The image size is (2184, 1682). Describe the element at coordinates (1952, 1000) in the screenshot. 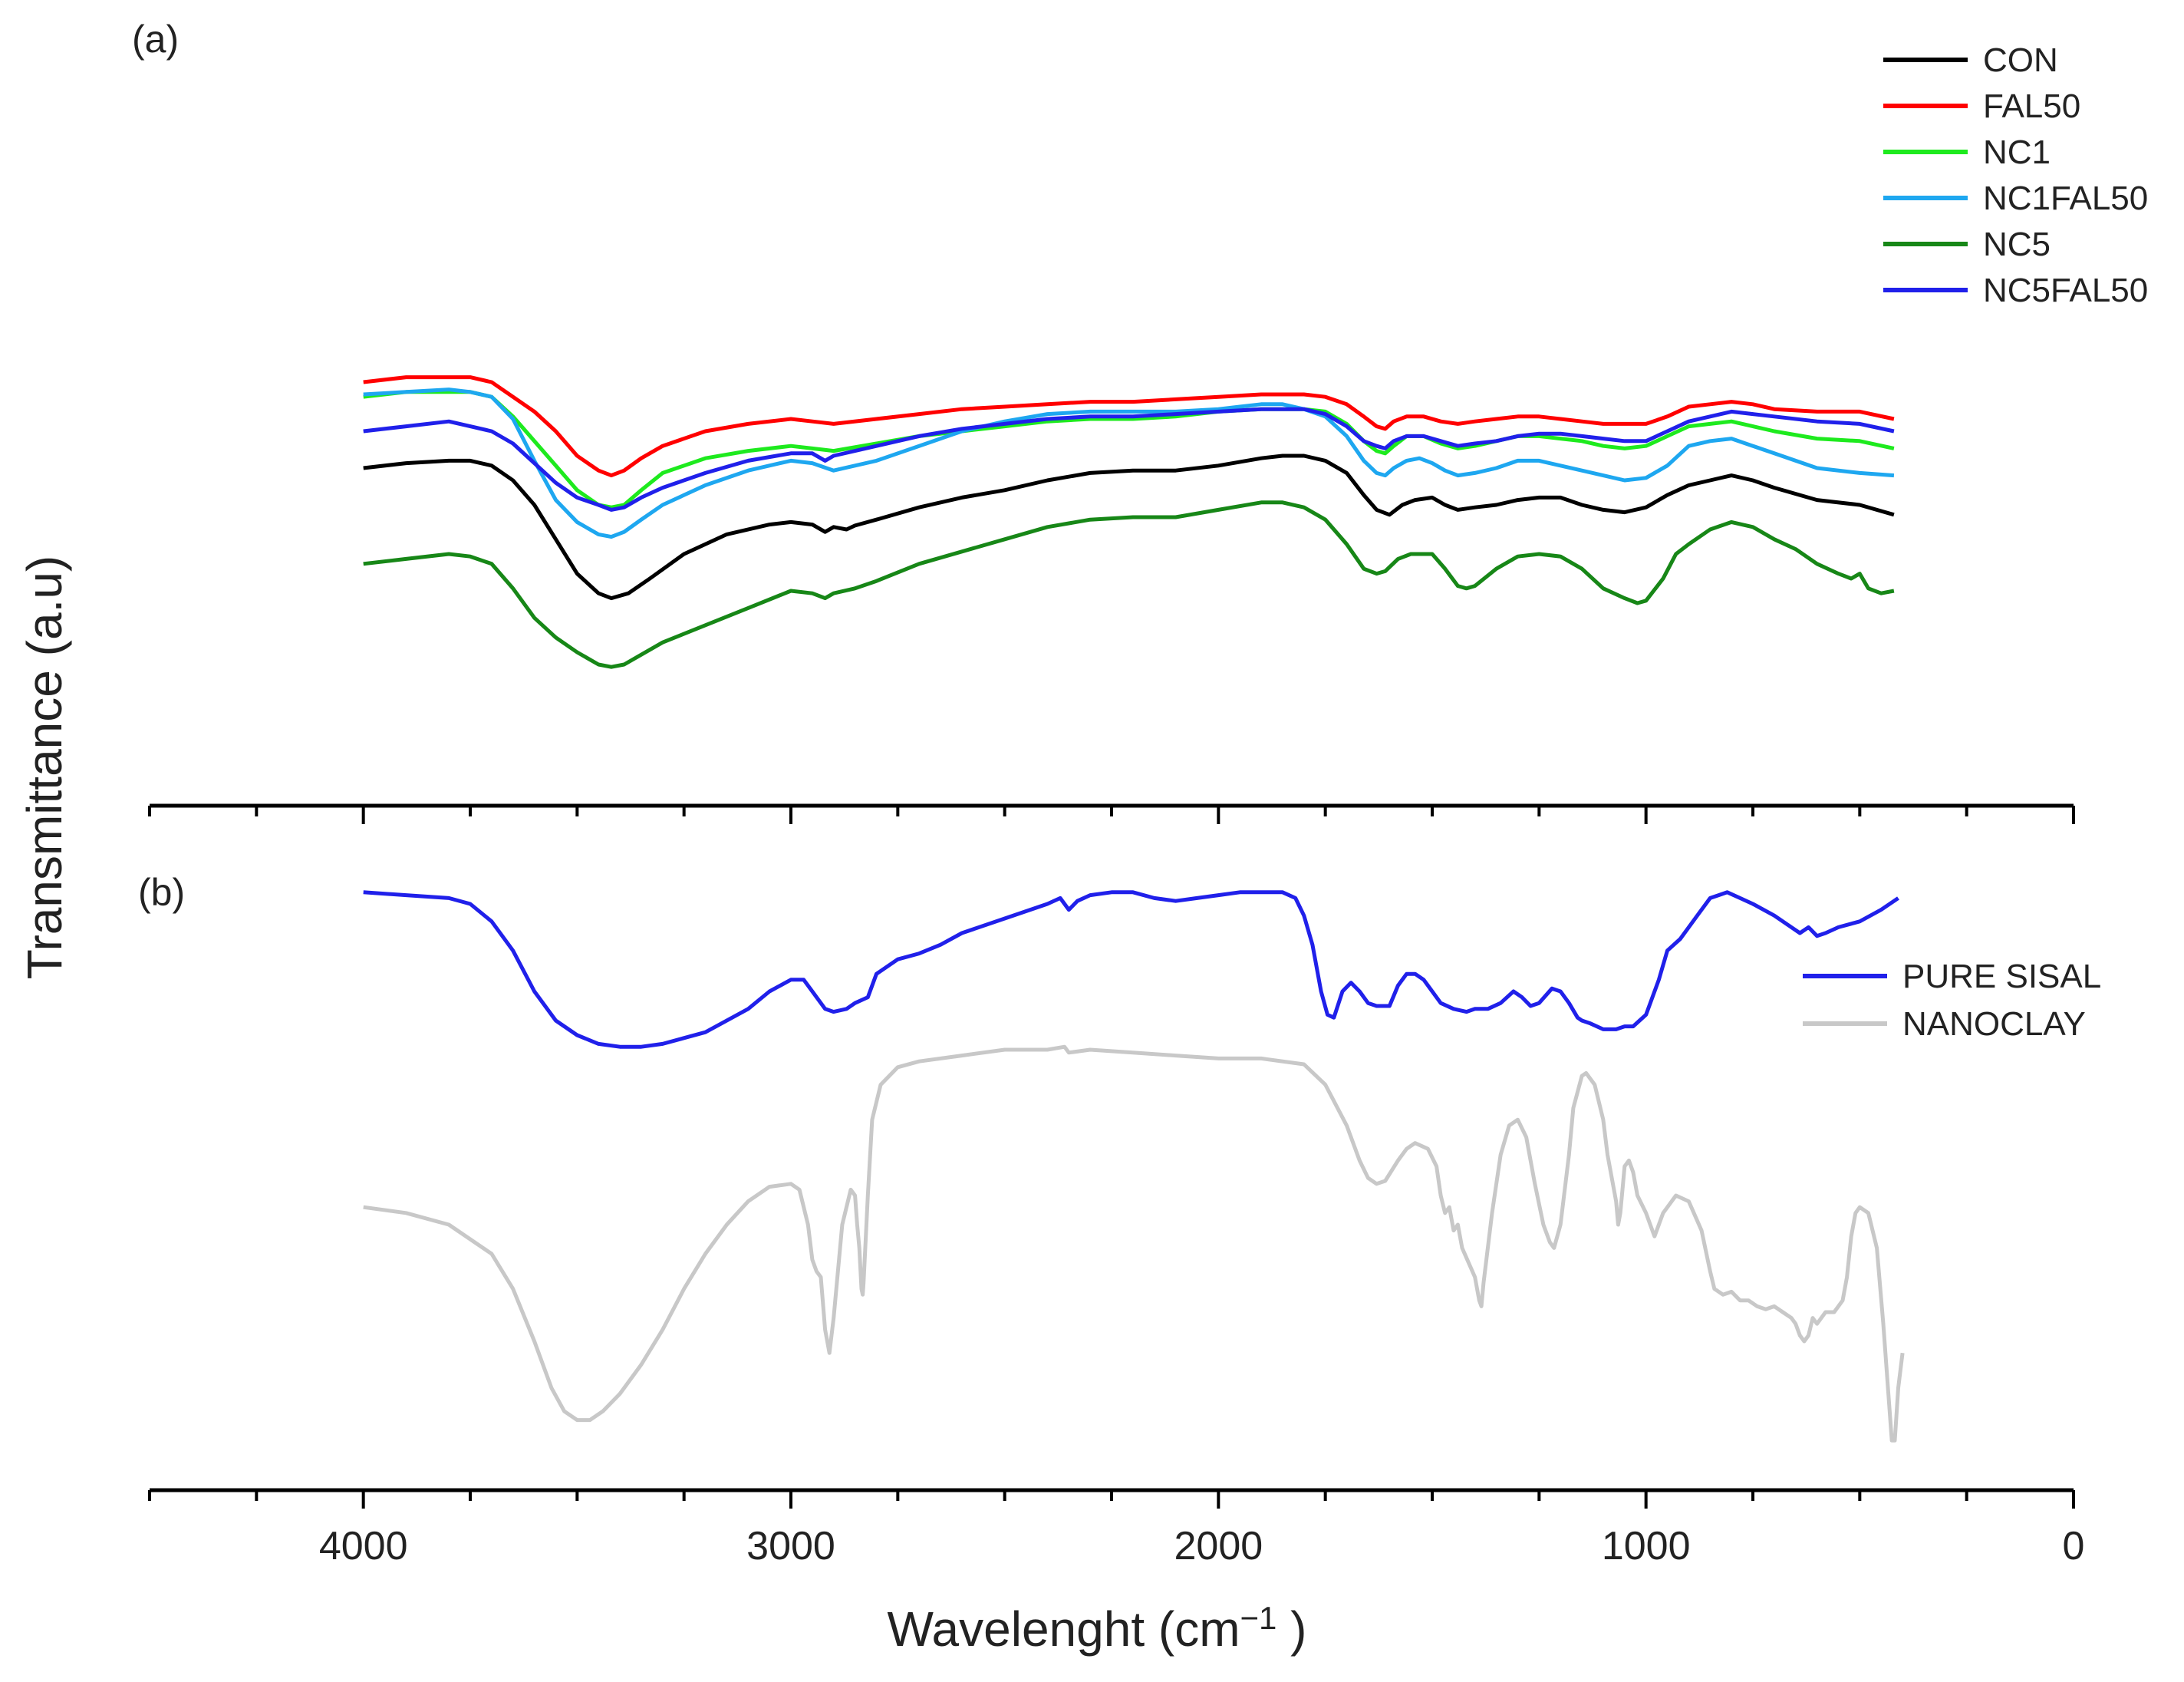

I see `panel-b-legend: PURE SISAL NANOCLAY` at that location.